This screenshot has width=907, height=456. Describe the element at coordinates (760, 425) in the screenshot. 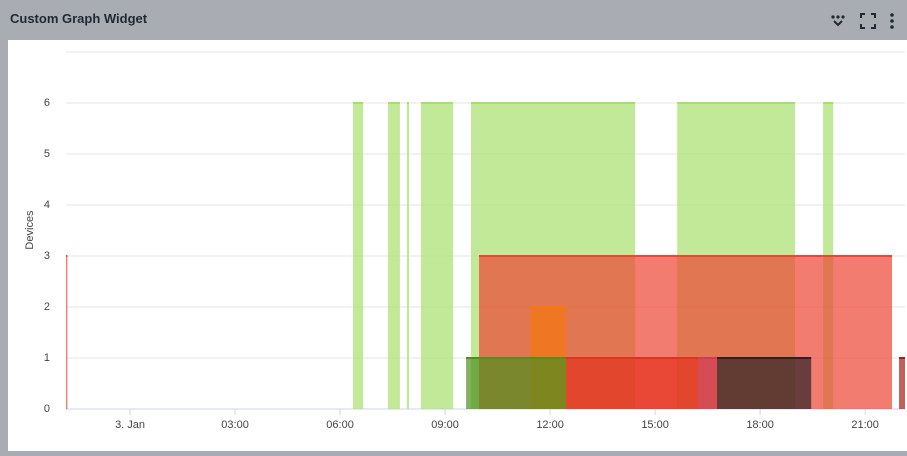

I see `x-tick-label: 18:00` at that location.